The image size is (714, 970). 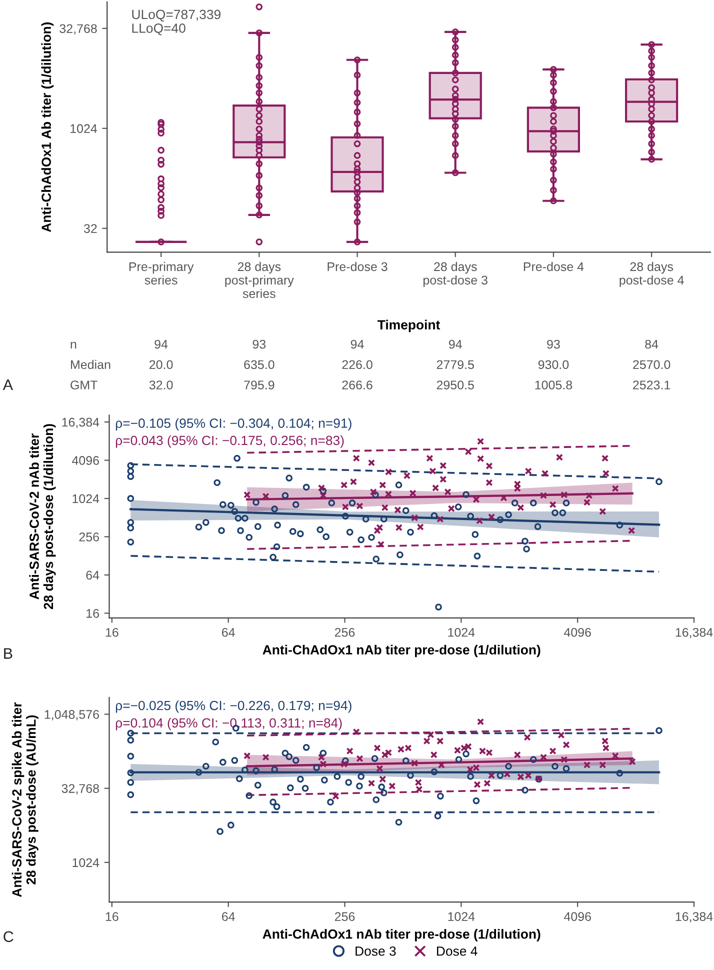 What do you see at coordinates (8, 385) in the screenshot?
I see `text: A` at bounding box center [8, 385].